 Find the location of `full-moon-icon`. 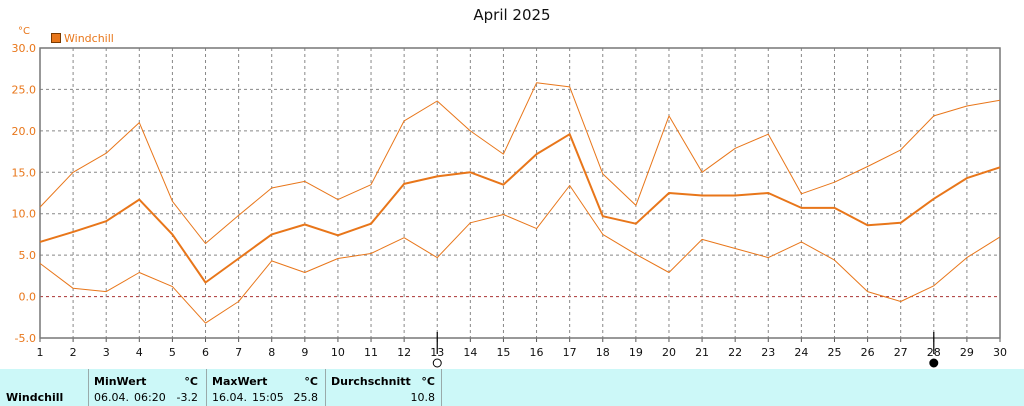

full-moon-icon is located at coordinates (437, 363).